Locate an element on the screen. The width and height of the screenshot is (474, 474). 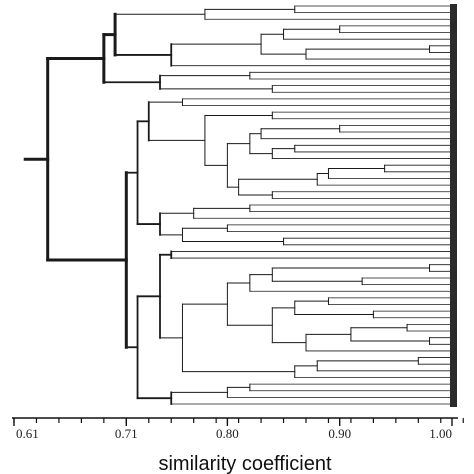
leaf-edge-bar is located at coordinates (453, 205).